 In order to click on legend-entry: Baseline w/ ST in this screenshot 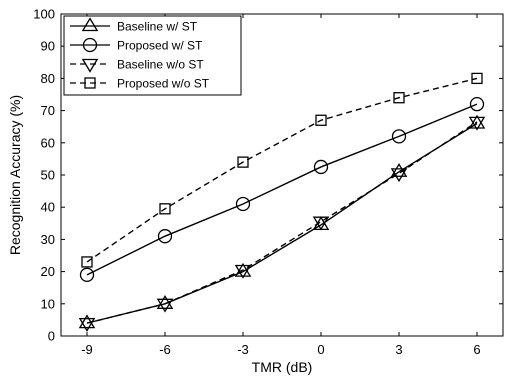, I will do `click(134, 25)`.